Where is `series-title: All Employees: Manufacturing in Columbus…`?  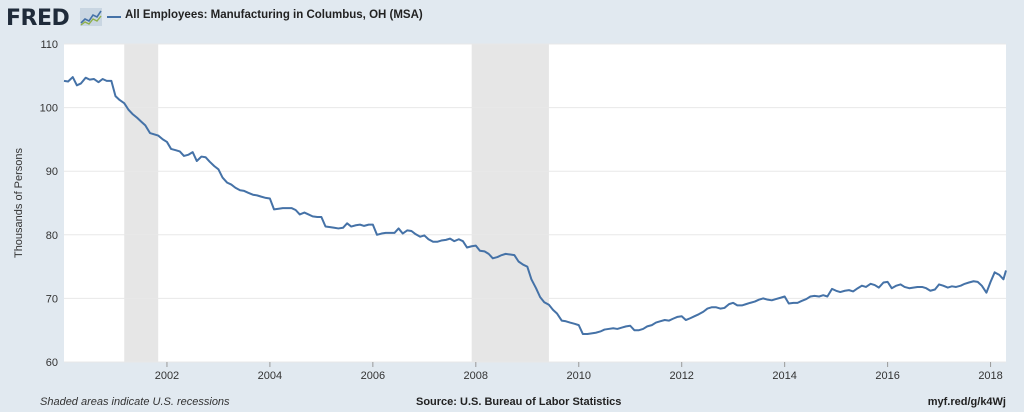 series-title: All Employees: Manufacturing in Columbus… is located at coordinates (274, 15).